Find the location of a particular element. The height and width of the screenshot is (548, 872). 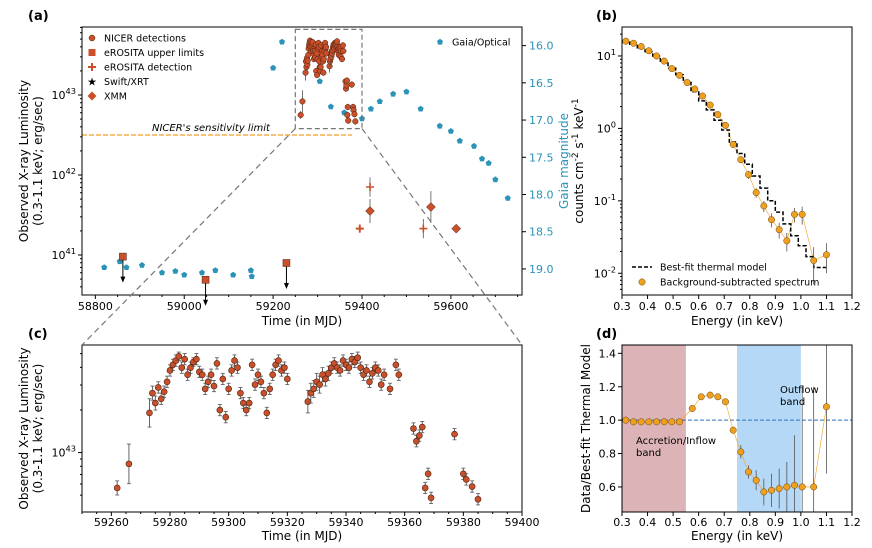

erosita-upper-limit-point is located at coordinates (123, 256).